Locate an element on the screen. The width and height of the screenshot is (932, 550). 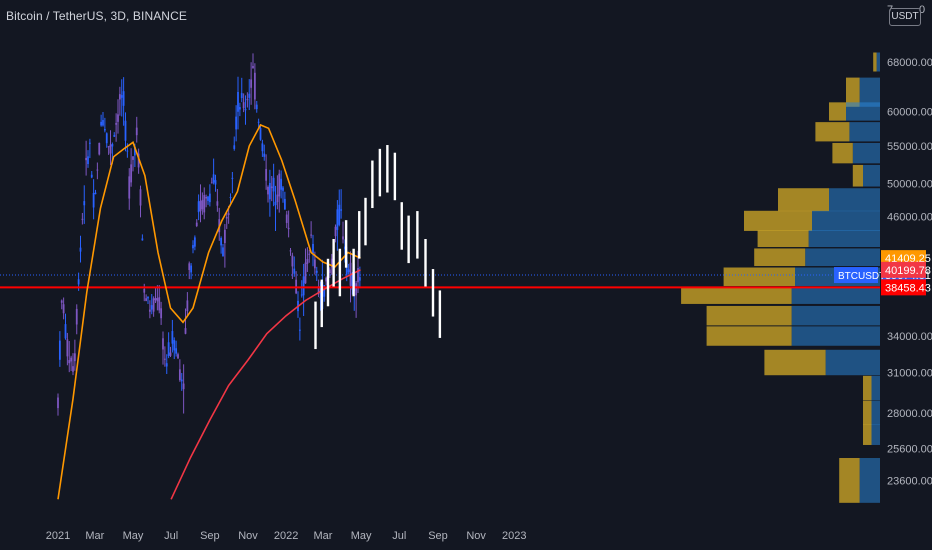
y-tick-label: 31000.00 is located at coordinates (909, 374).